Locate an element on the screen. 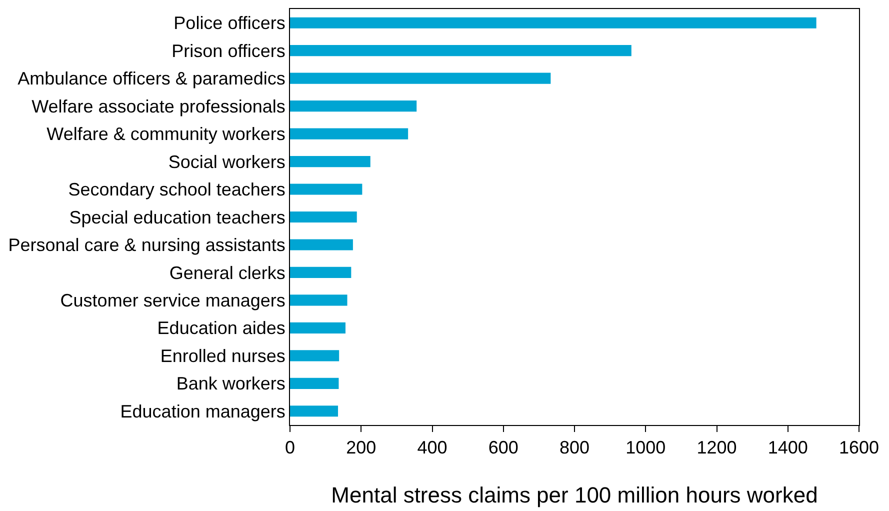 The width and height of the screenshot is (889, 511). x-tick-label: 800 is located at coordinates (574, 448).